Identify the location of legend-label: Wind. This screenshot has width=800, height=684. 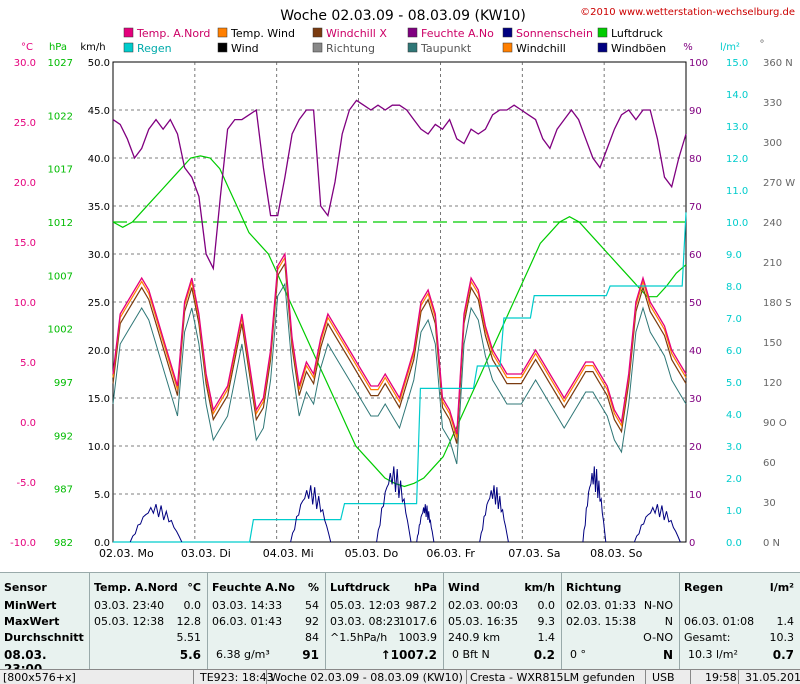
(245, 48).